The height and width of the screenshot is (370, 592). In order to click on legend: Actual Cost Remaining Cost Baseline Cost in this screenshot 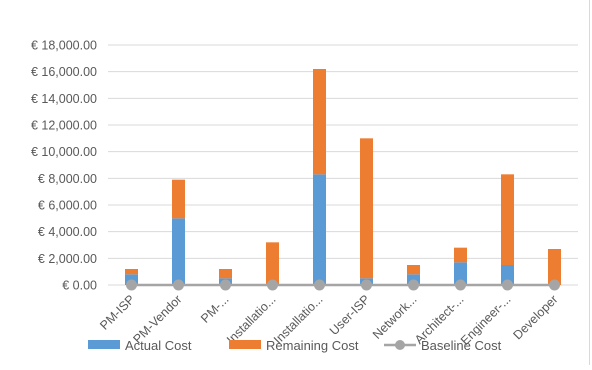, I will do `click(295, 345)`.